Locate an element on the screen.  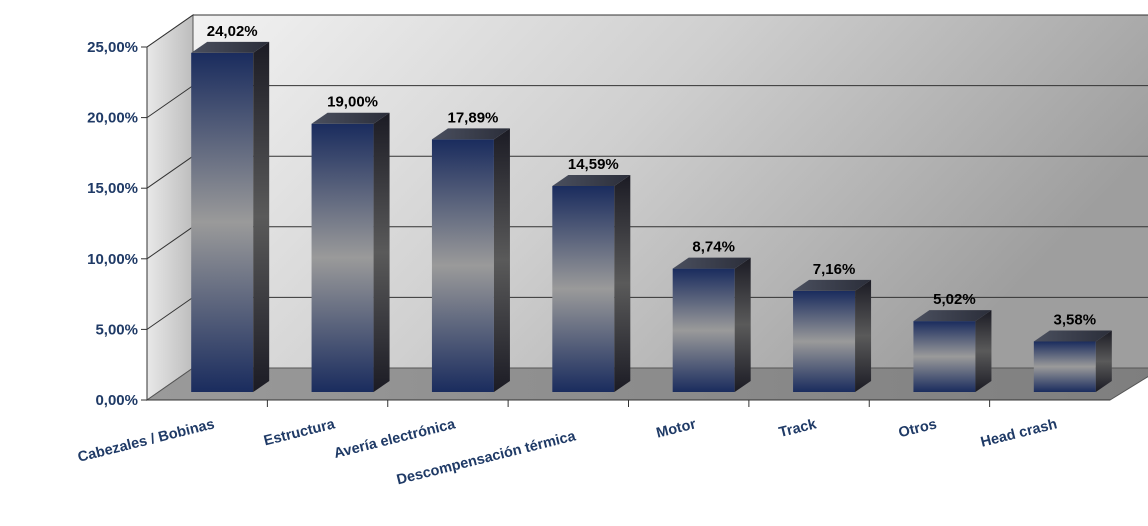
data-label: 8,74% is located at coordinates (713, 247).